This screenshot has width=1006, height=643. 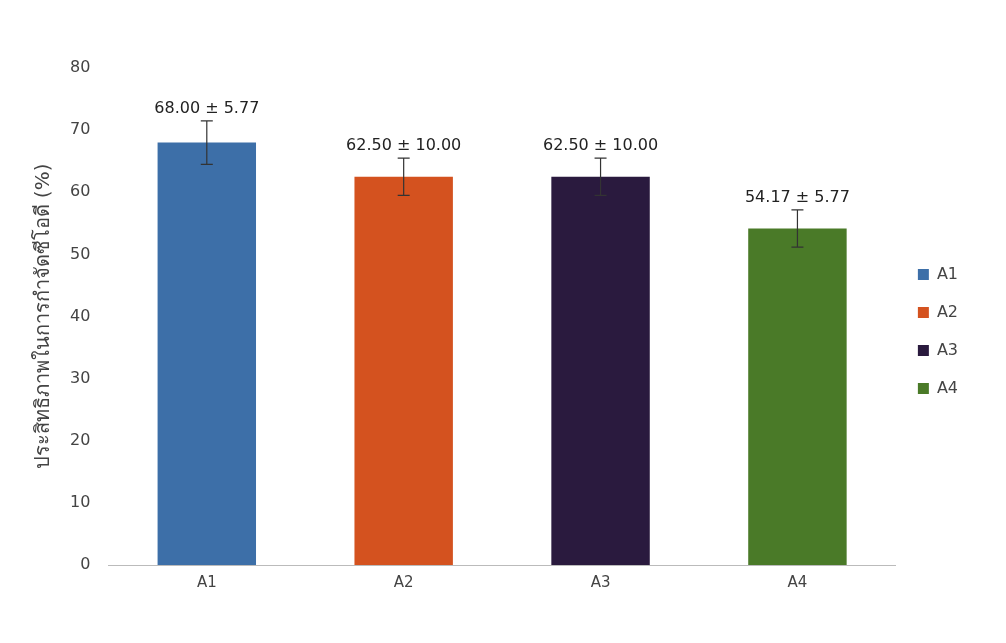 What do you see at coordinates (80, 129) in the screenshot?
I see `y-tick-label: 70` at bounding box center [80, 129].